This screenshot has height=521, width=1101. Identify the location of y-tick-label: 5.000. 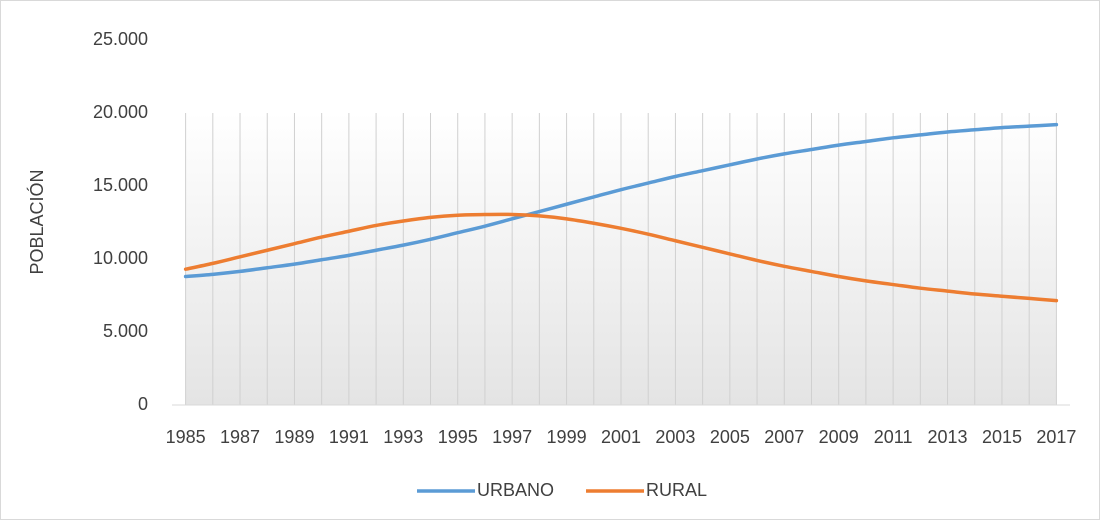
(125, 331).